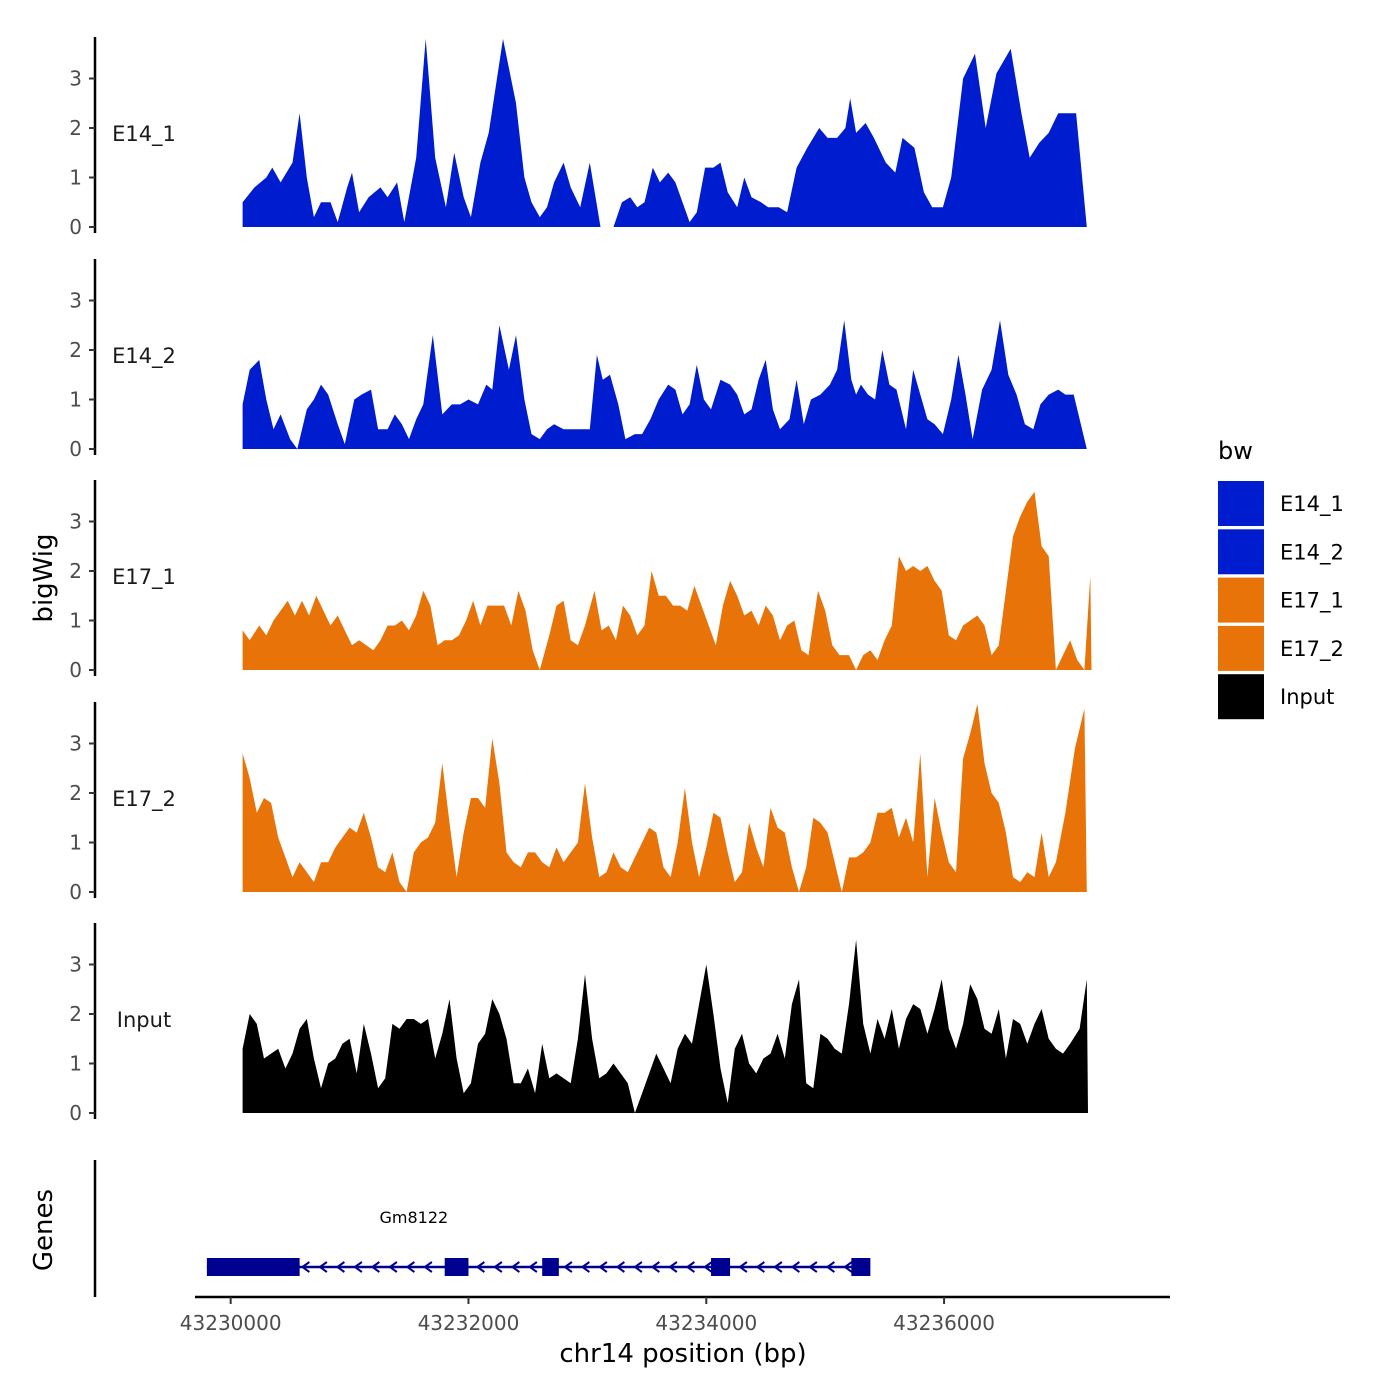 This screenshot has width=1400, height=1400. Describe the element at coordinates (144, 577) in the screenshot. I see `track-label: E17_1` at that location.